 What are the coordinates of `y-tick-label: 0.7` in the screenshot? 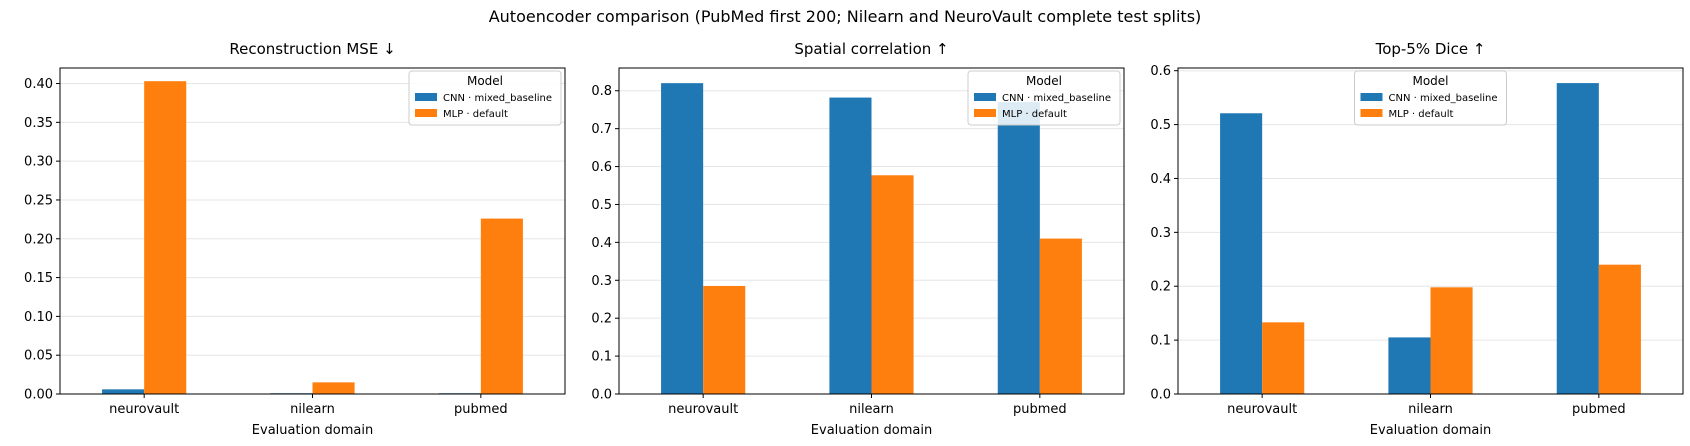 It's located at (601, 129).